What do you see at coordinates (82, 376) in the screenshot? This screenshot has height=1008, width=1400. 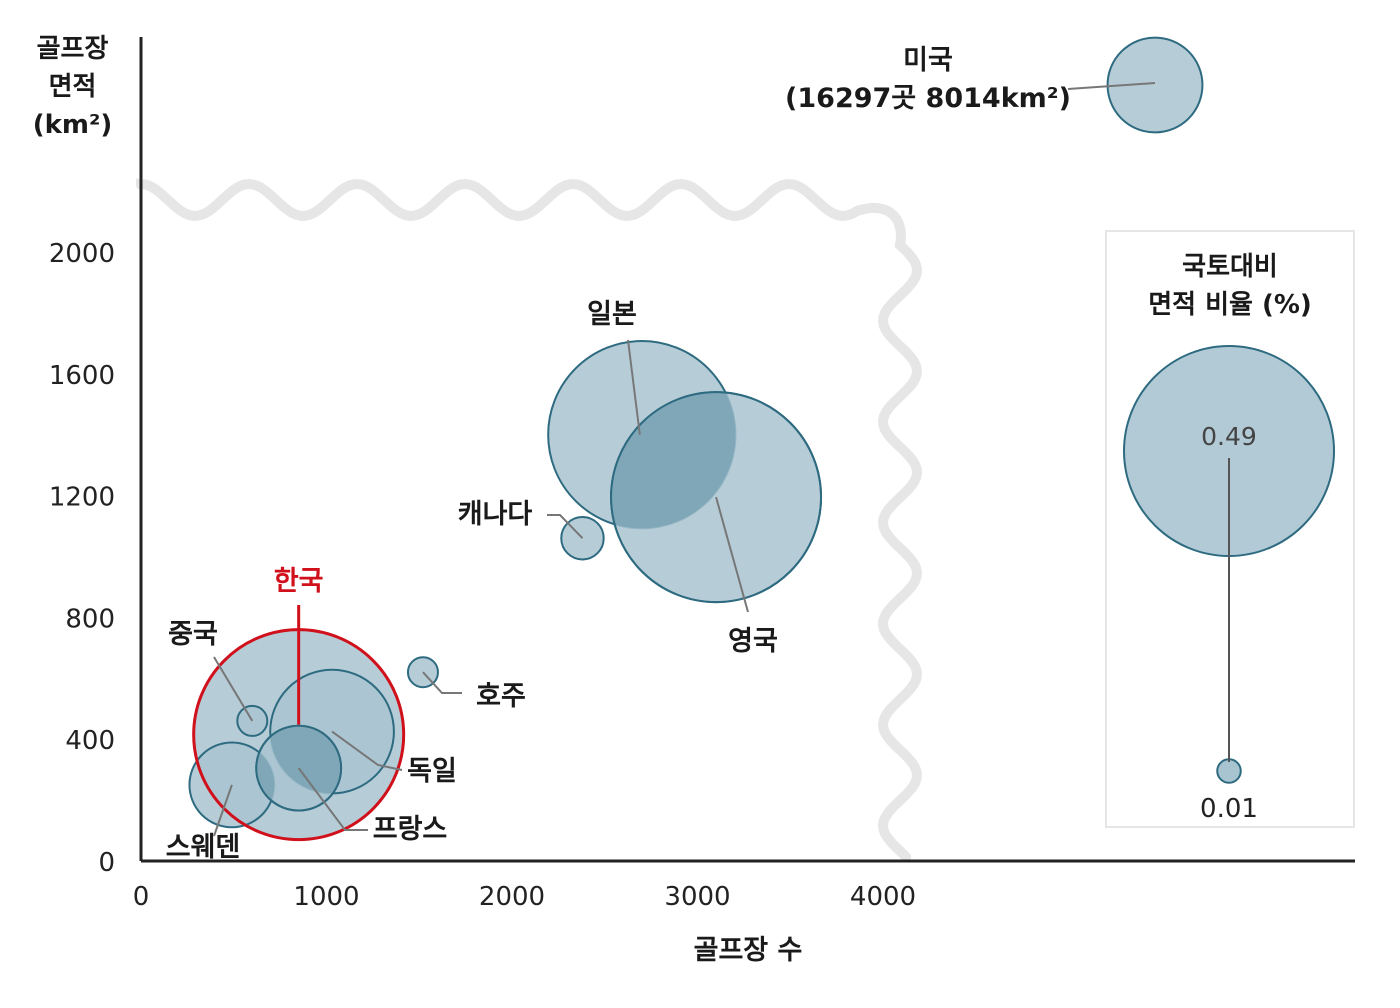 I see `y-tick-label: 1600` at bounding box center [82, 376].